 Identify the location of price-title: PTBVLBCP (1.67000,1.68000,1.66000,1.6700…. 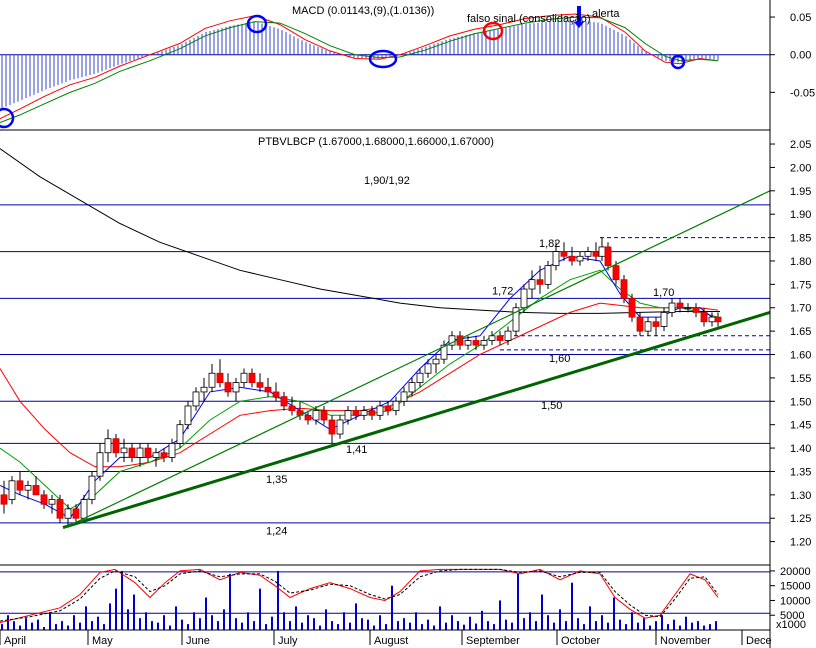
(376, 142).